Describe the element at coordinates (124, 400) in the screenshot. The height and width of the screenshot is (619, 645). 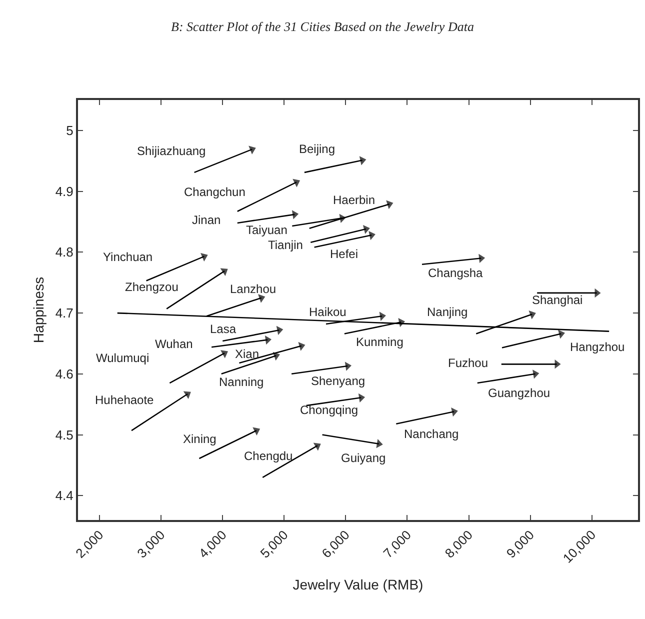
I see `series-label: Huhehaote` at that location.